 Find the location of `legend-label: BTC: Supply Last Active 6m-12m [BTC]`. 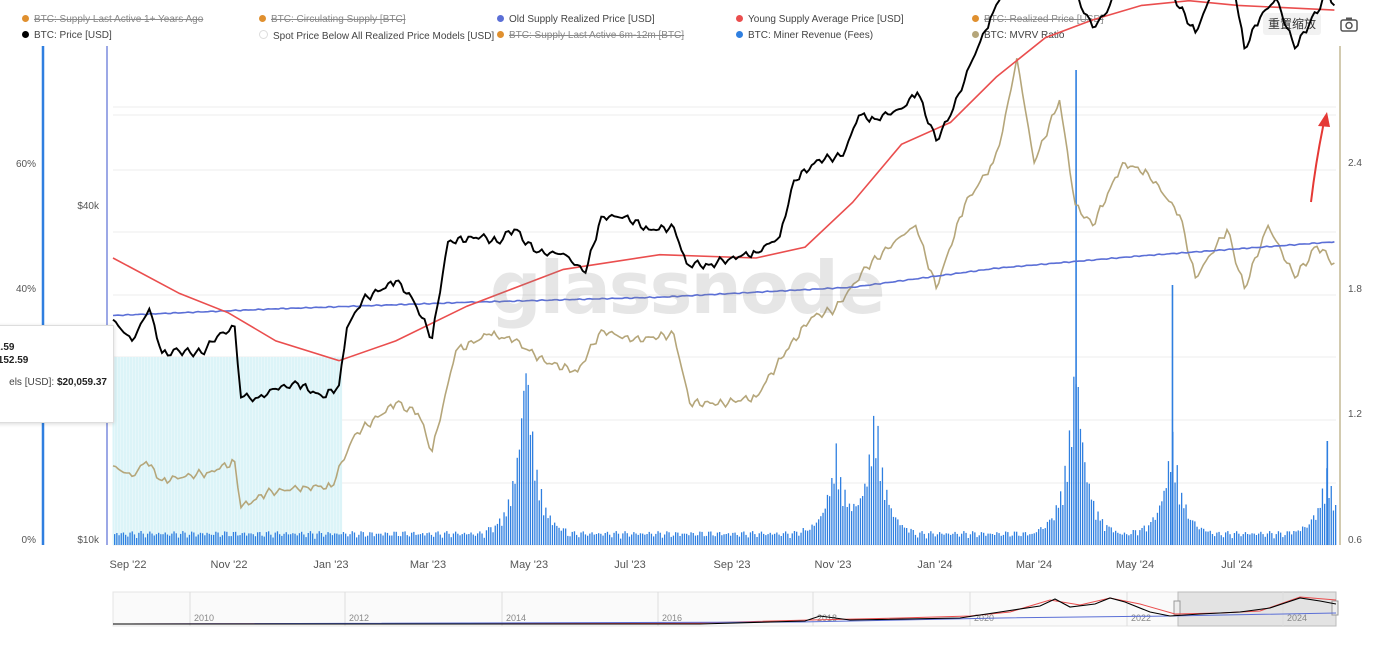

legend-label: BTC: Supply Last Active 6m-12m [BTC] is located at coordinates (597, 35).